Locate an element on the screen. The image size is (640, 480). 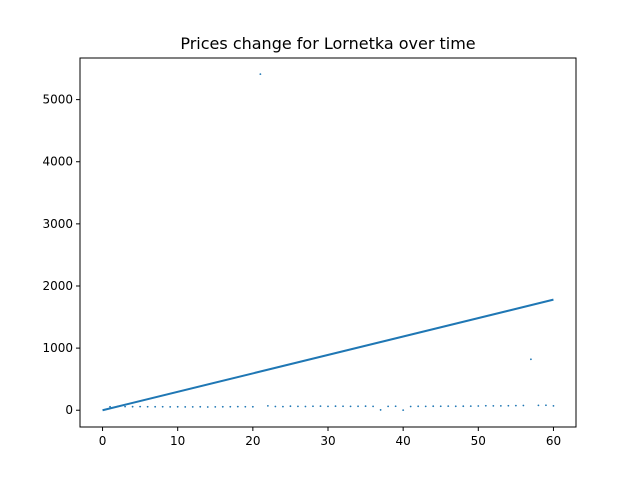
x-tick-label: 60 is located at coordinates (553, 441).